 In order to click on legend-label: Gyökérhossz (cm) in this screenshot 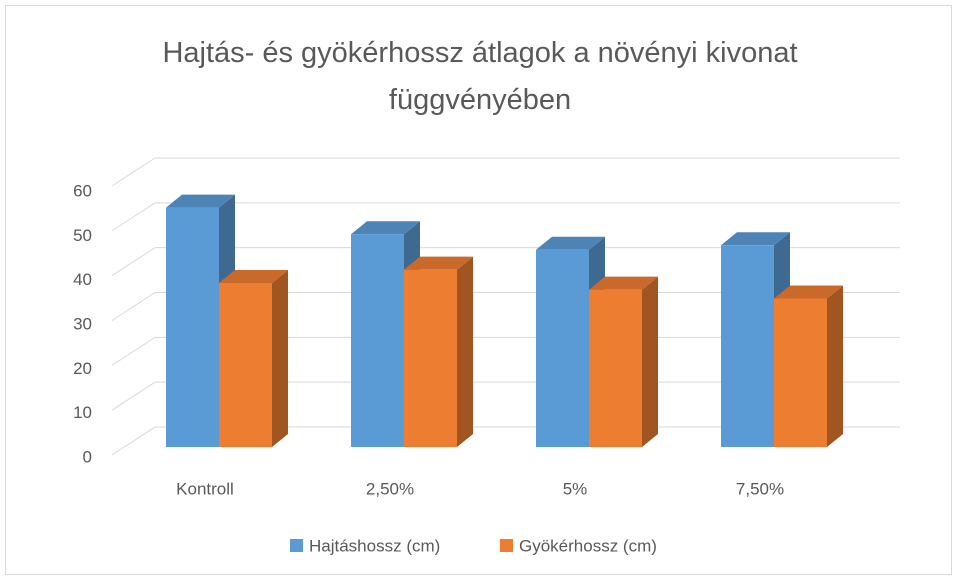, I will do `click(588, 545)`.